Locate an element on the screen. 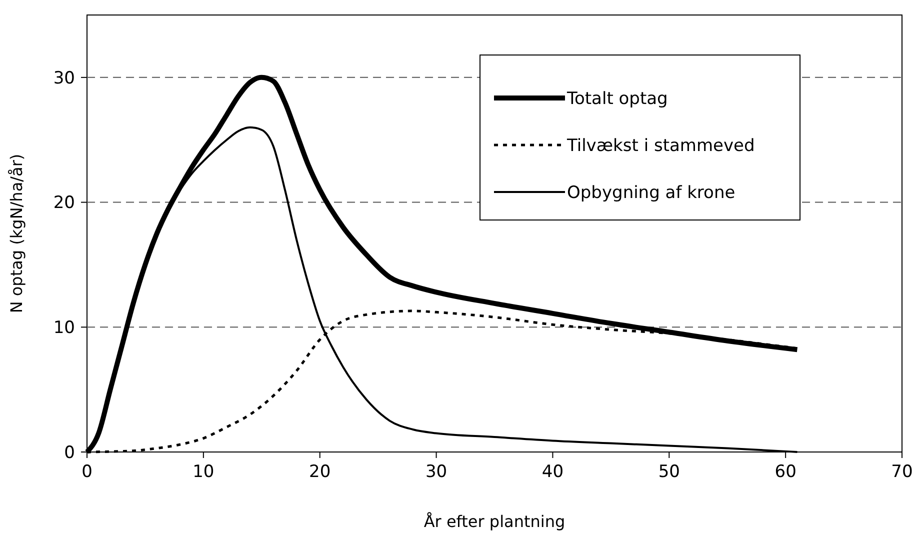  y-tick-label: 0 is located at coordinates (69, 452).